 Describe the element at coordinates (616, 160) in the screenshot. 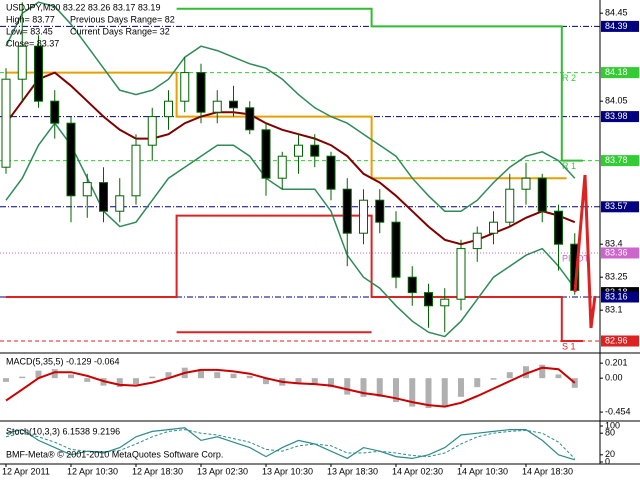

I see `price-box-label: 83.78` at that location.